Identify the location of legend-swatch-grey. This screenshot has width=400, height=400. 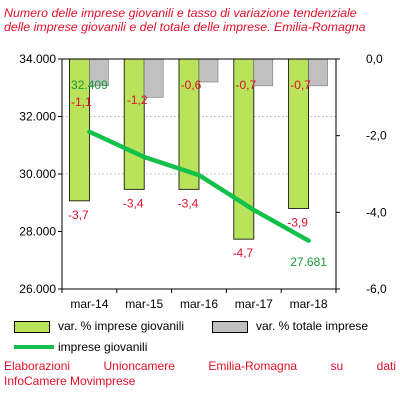
(230, 327).